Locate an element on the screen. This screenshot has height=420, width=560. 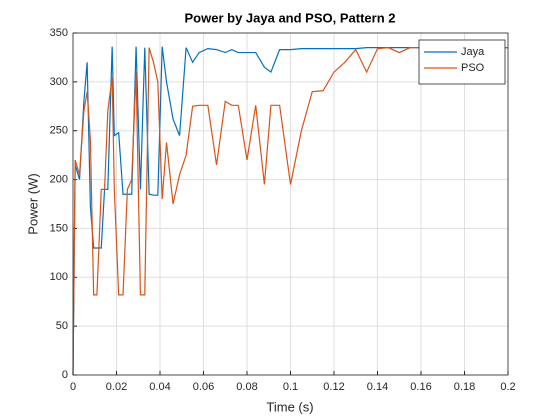
y-tick-label: 300 is located at coordinates (59, 82).